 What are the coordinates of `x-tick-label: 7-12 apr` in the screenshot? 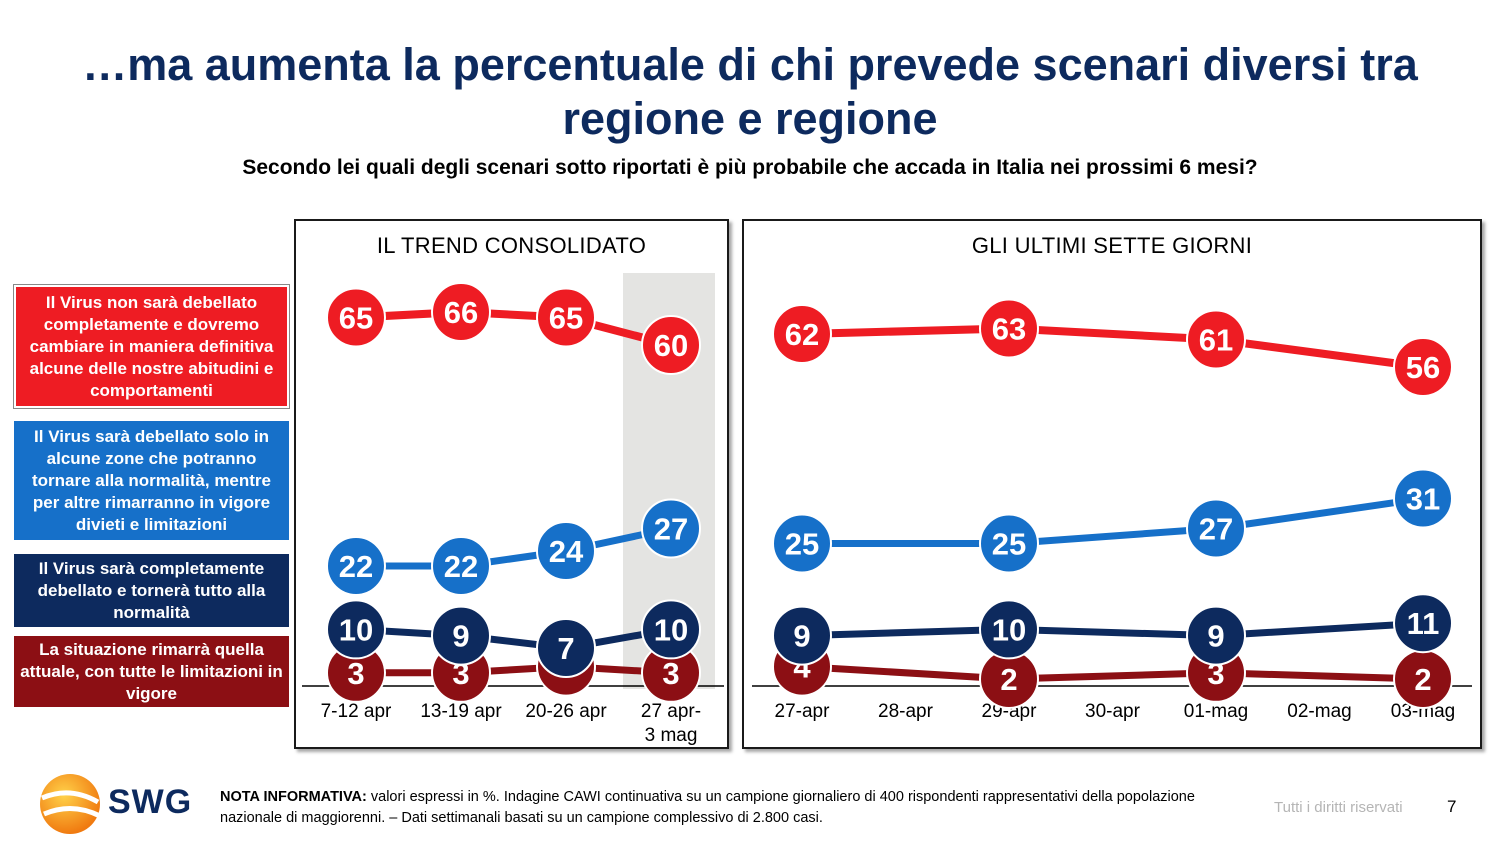 It's located at (356, 711).